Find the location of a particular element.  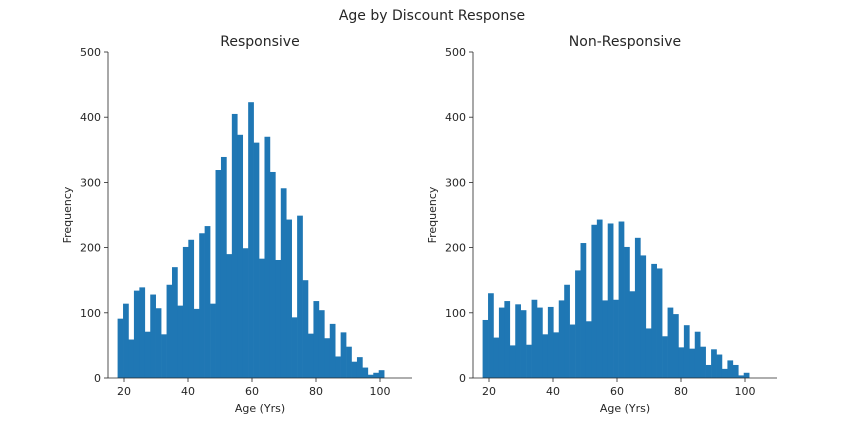

y-axis-label: Frequency is located at coordinates (67, 214).